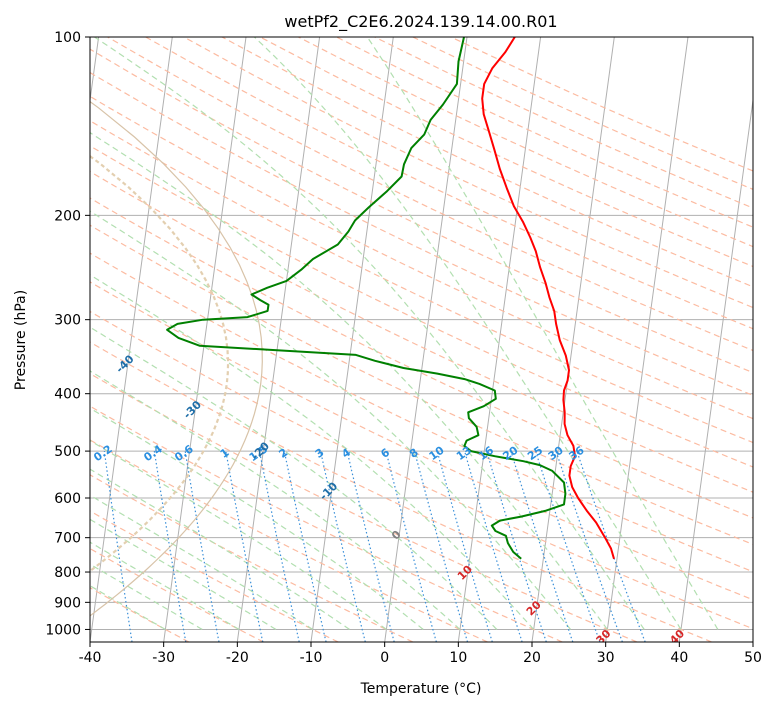 The image size is (775, 708). I want to click on y-tick-label: 1000, so click(63, 630).